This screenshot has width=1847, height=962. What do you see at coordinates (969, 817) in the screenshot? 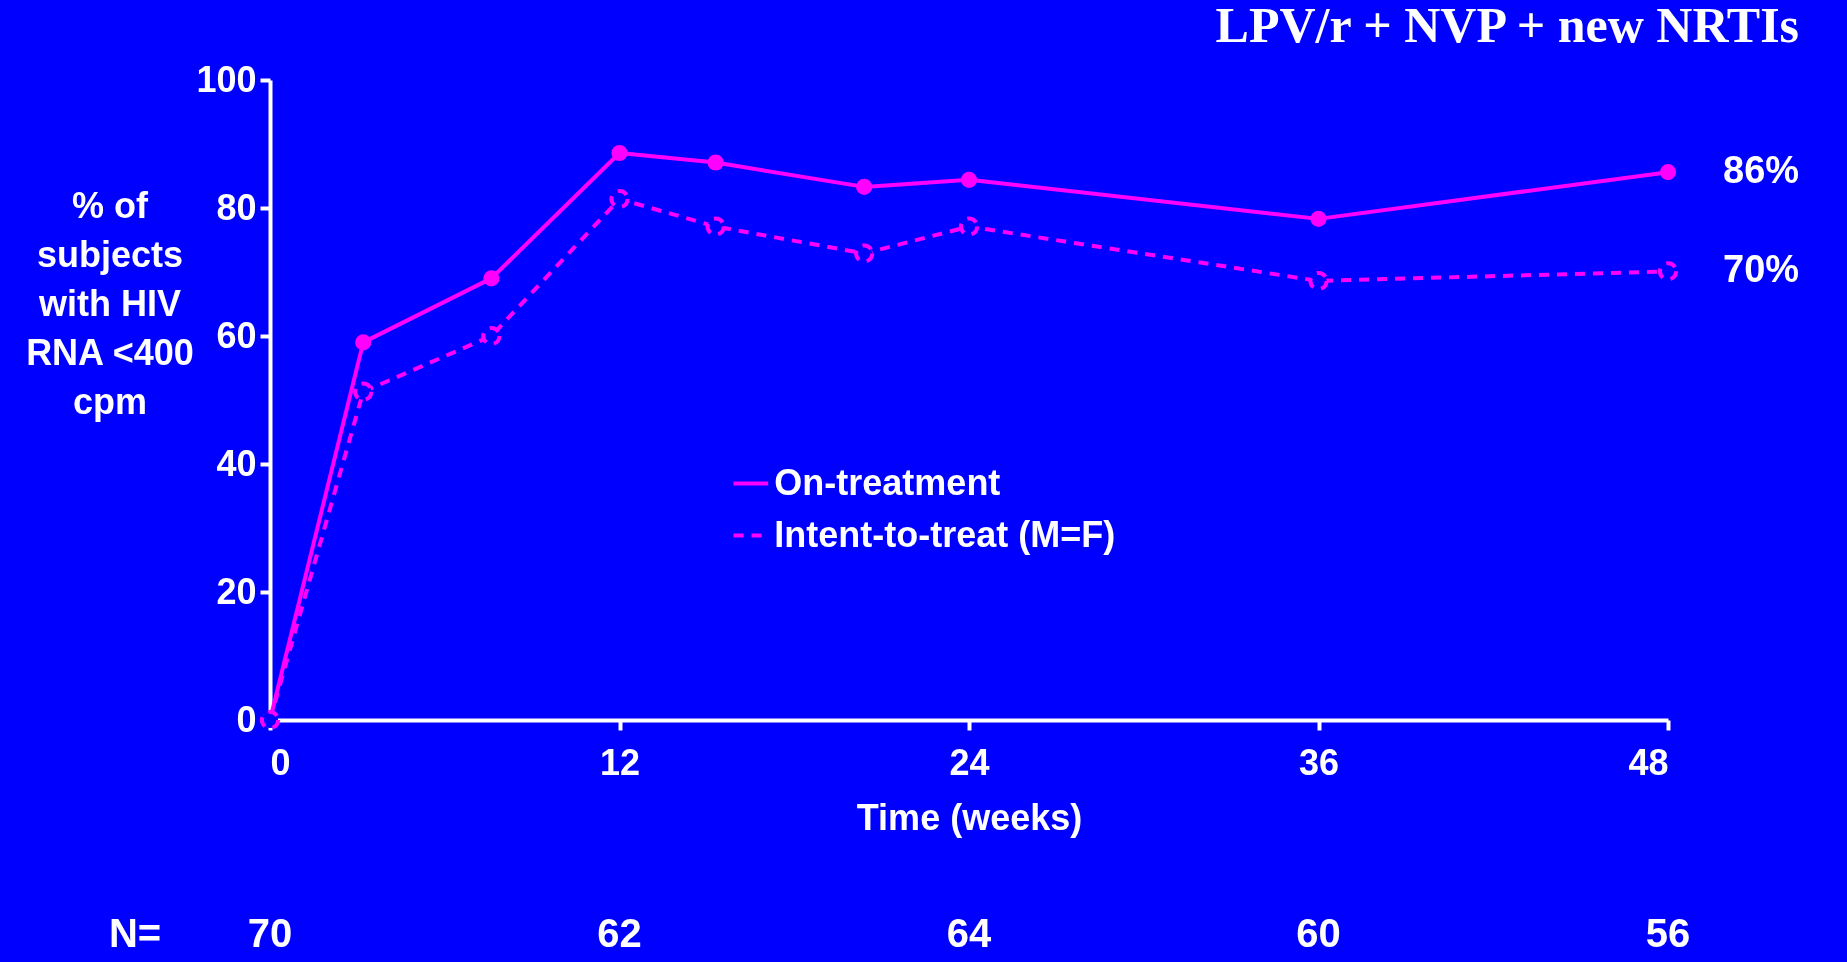
I see `x-axis-title: Time (weeks)` at bounding box center [969, 817].